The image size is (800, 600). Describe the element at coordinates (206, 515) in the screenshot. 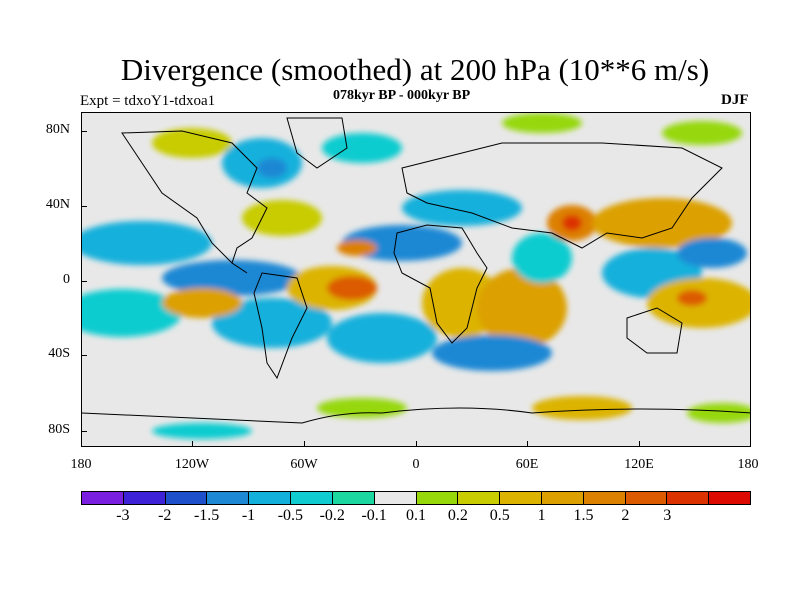

I see `colorbar-label: -1.5` at that location.